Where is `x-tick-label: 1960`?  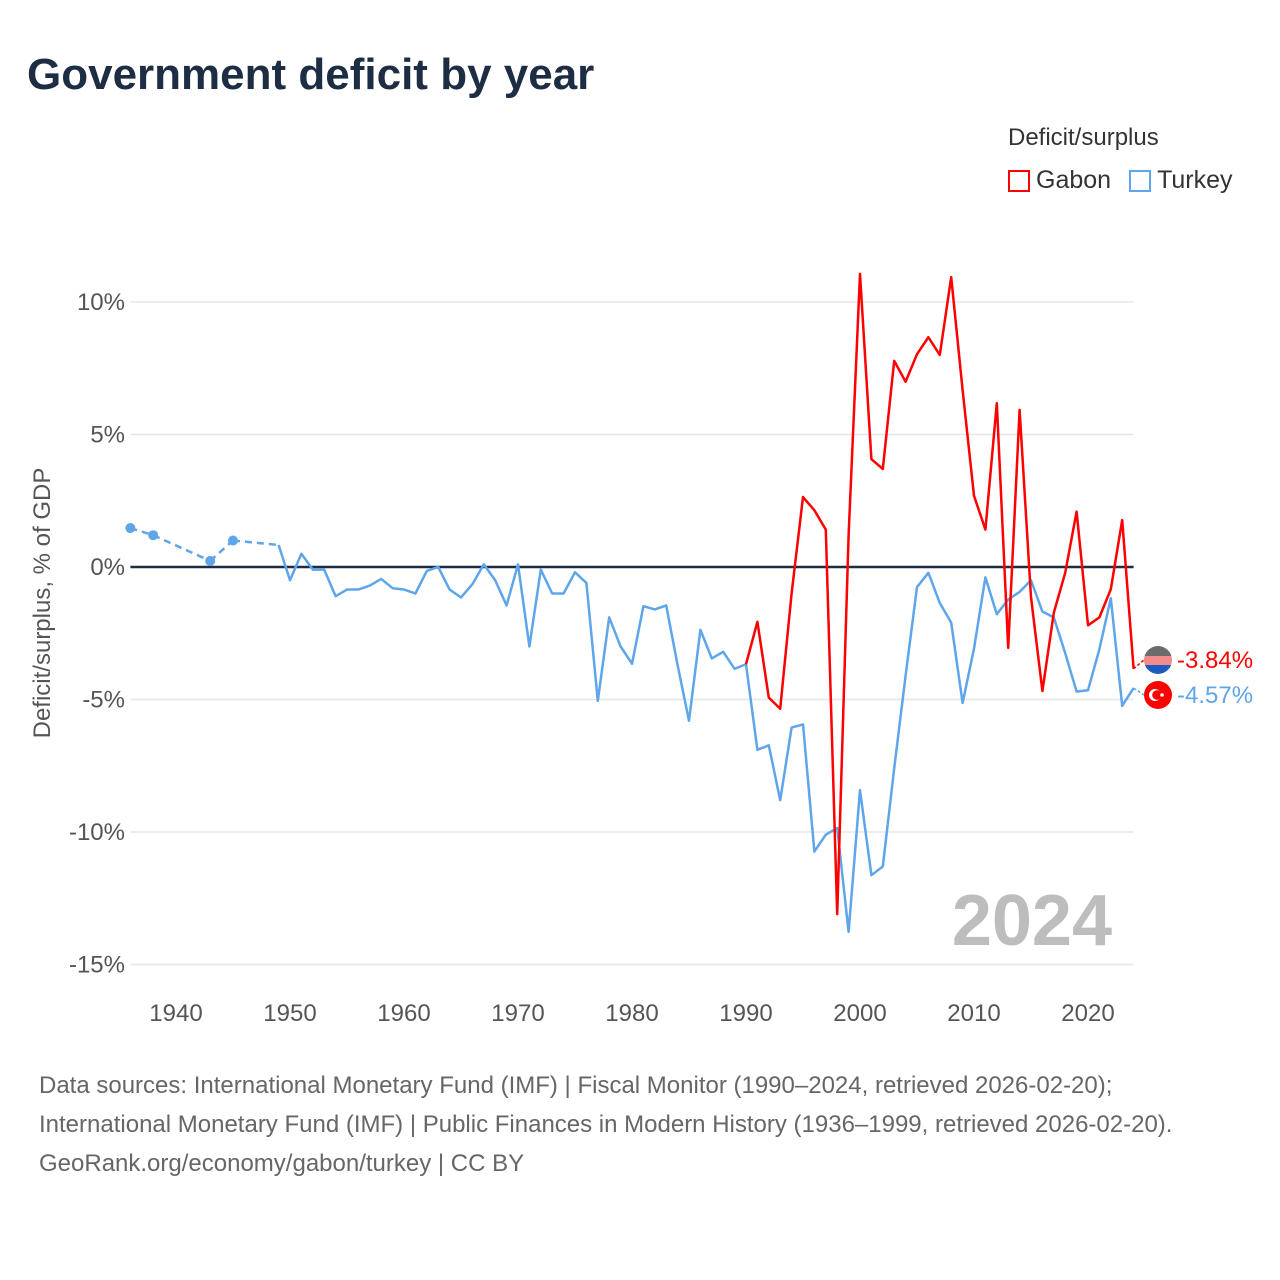 x-tick-label: 1960 is located at coordinates (403, 1013).